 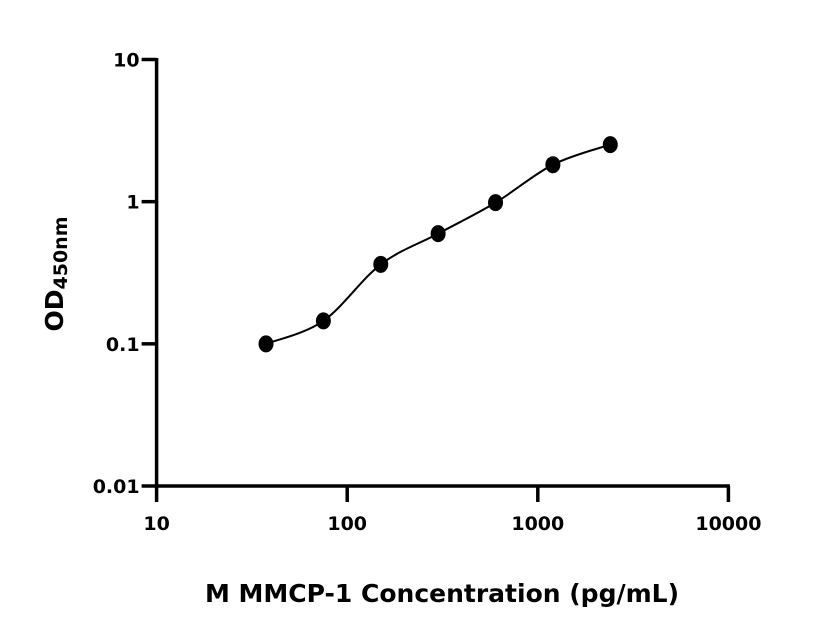 I want to click on x-axis-label: M MMCP-1 Concentration (pg/mL), so click(x=442, y=593).